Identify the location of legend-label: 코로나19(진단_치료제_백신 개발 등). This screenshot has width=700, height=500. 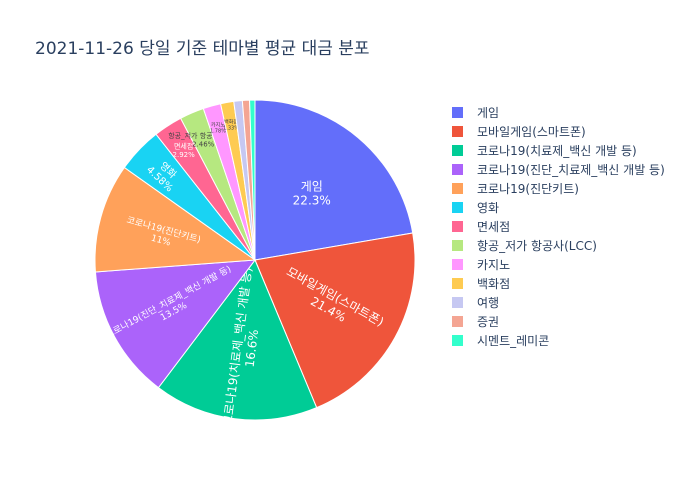
(571, 170).